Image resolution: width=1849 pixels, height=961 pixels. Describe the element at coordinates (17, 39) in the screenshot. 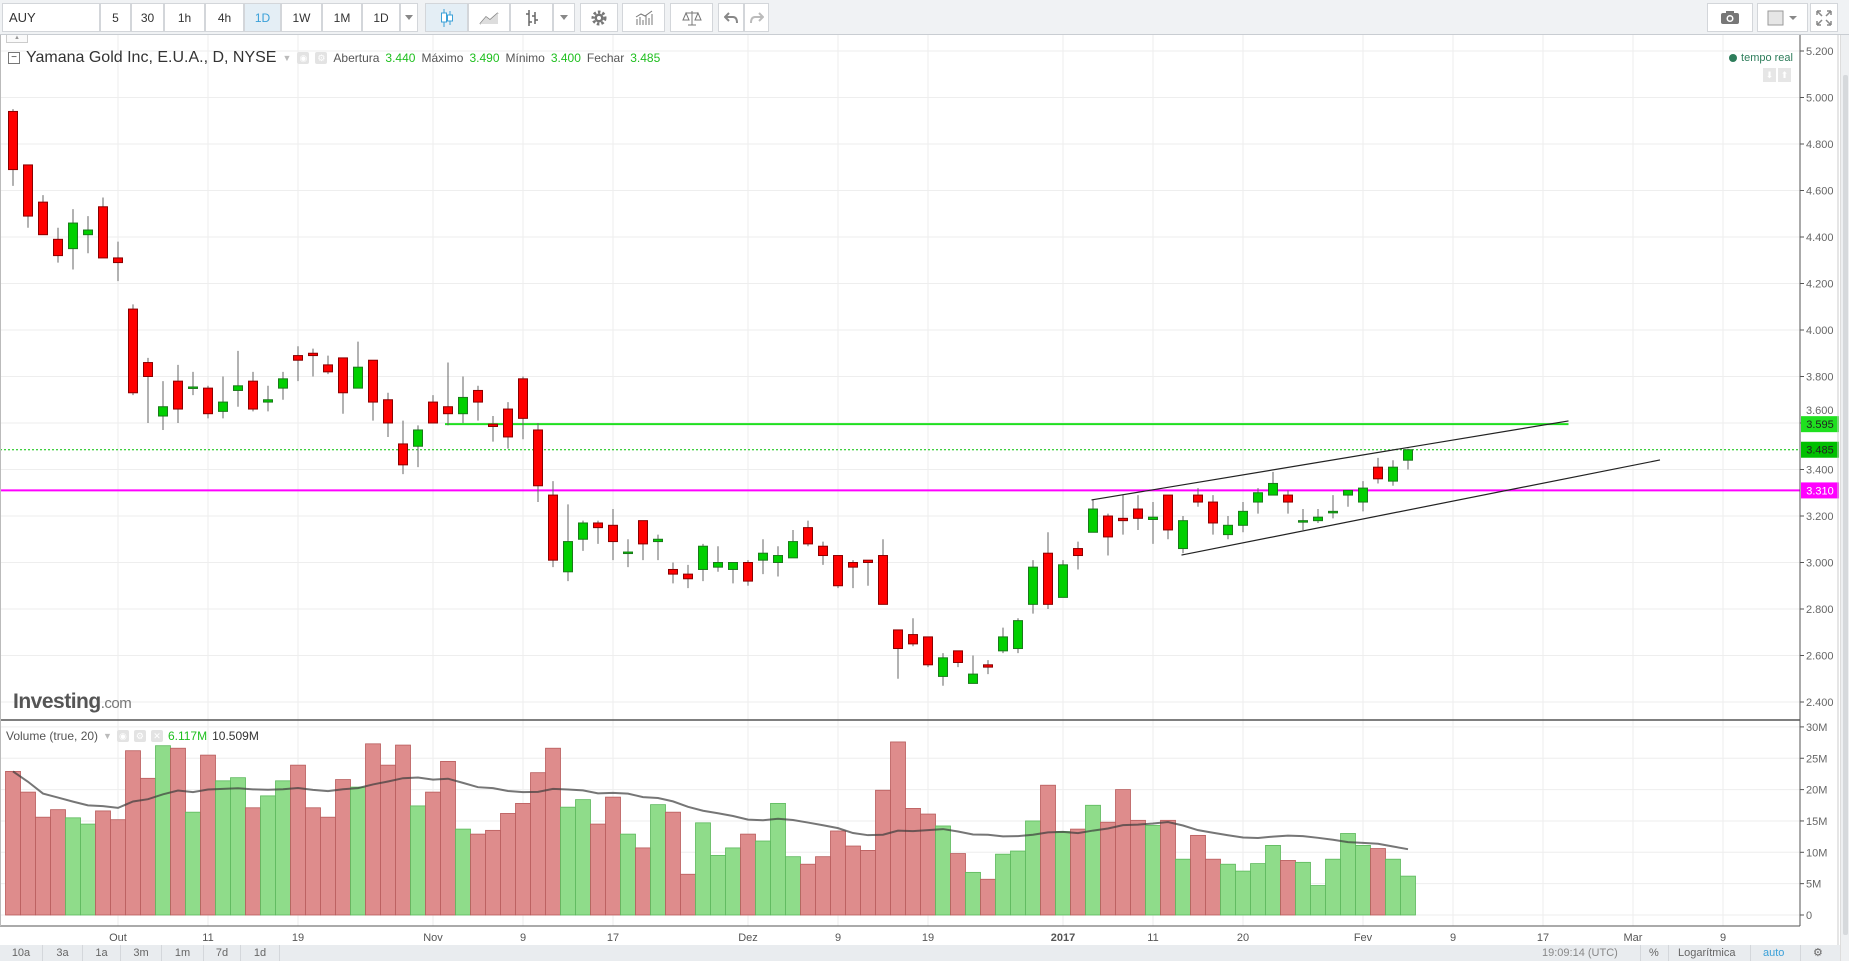

I see `collapse-toolbar-tab: ▲` at that location.